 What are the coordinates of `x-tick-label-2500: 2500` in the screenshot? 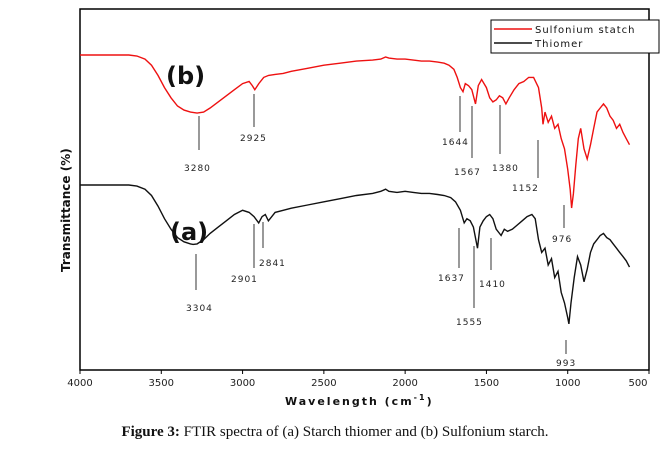 It's located at (323, 383).